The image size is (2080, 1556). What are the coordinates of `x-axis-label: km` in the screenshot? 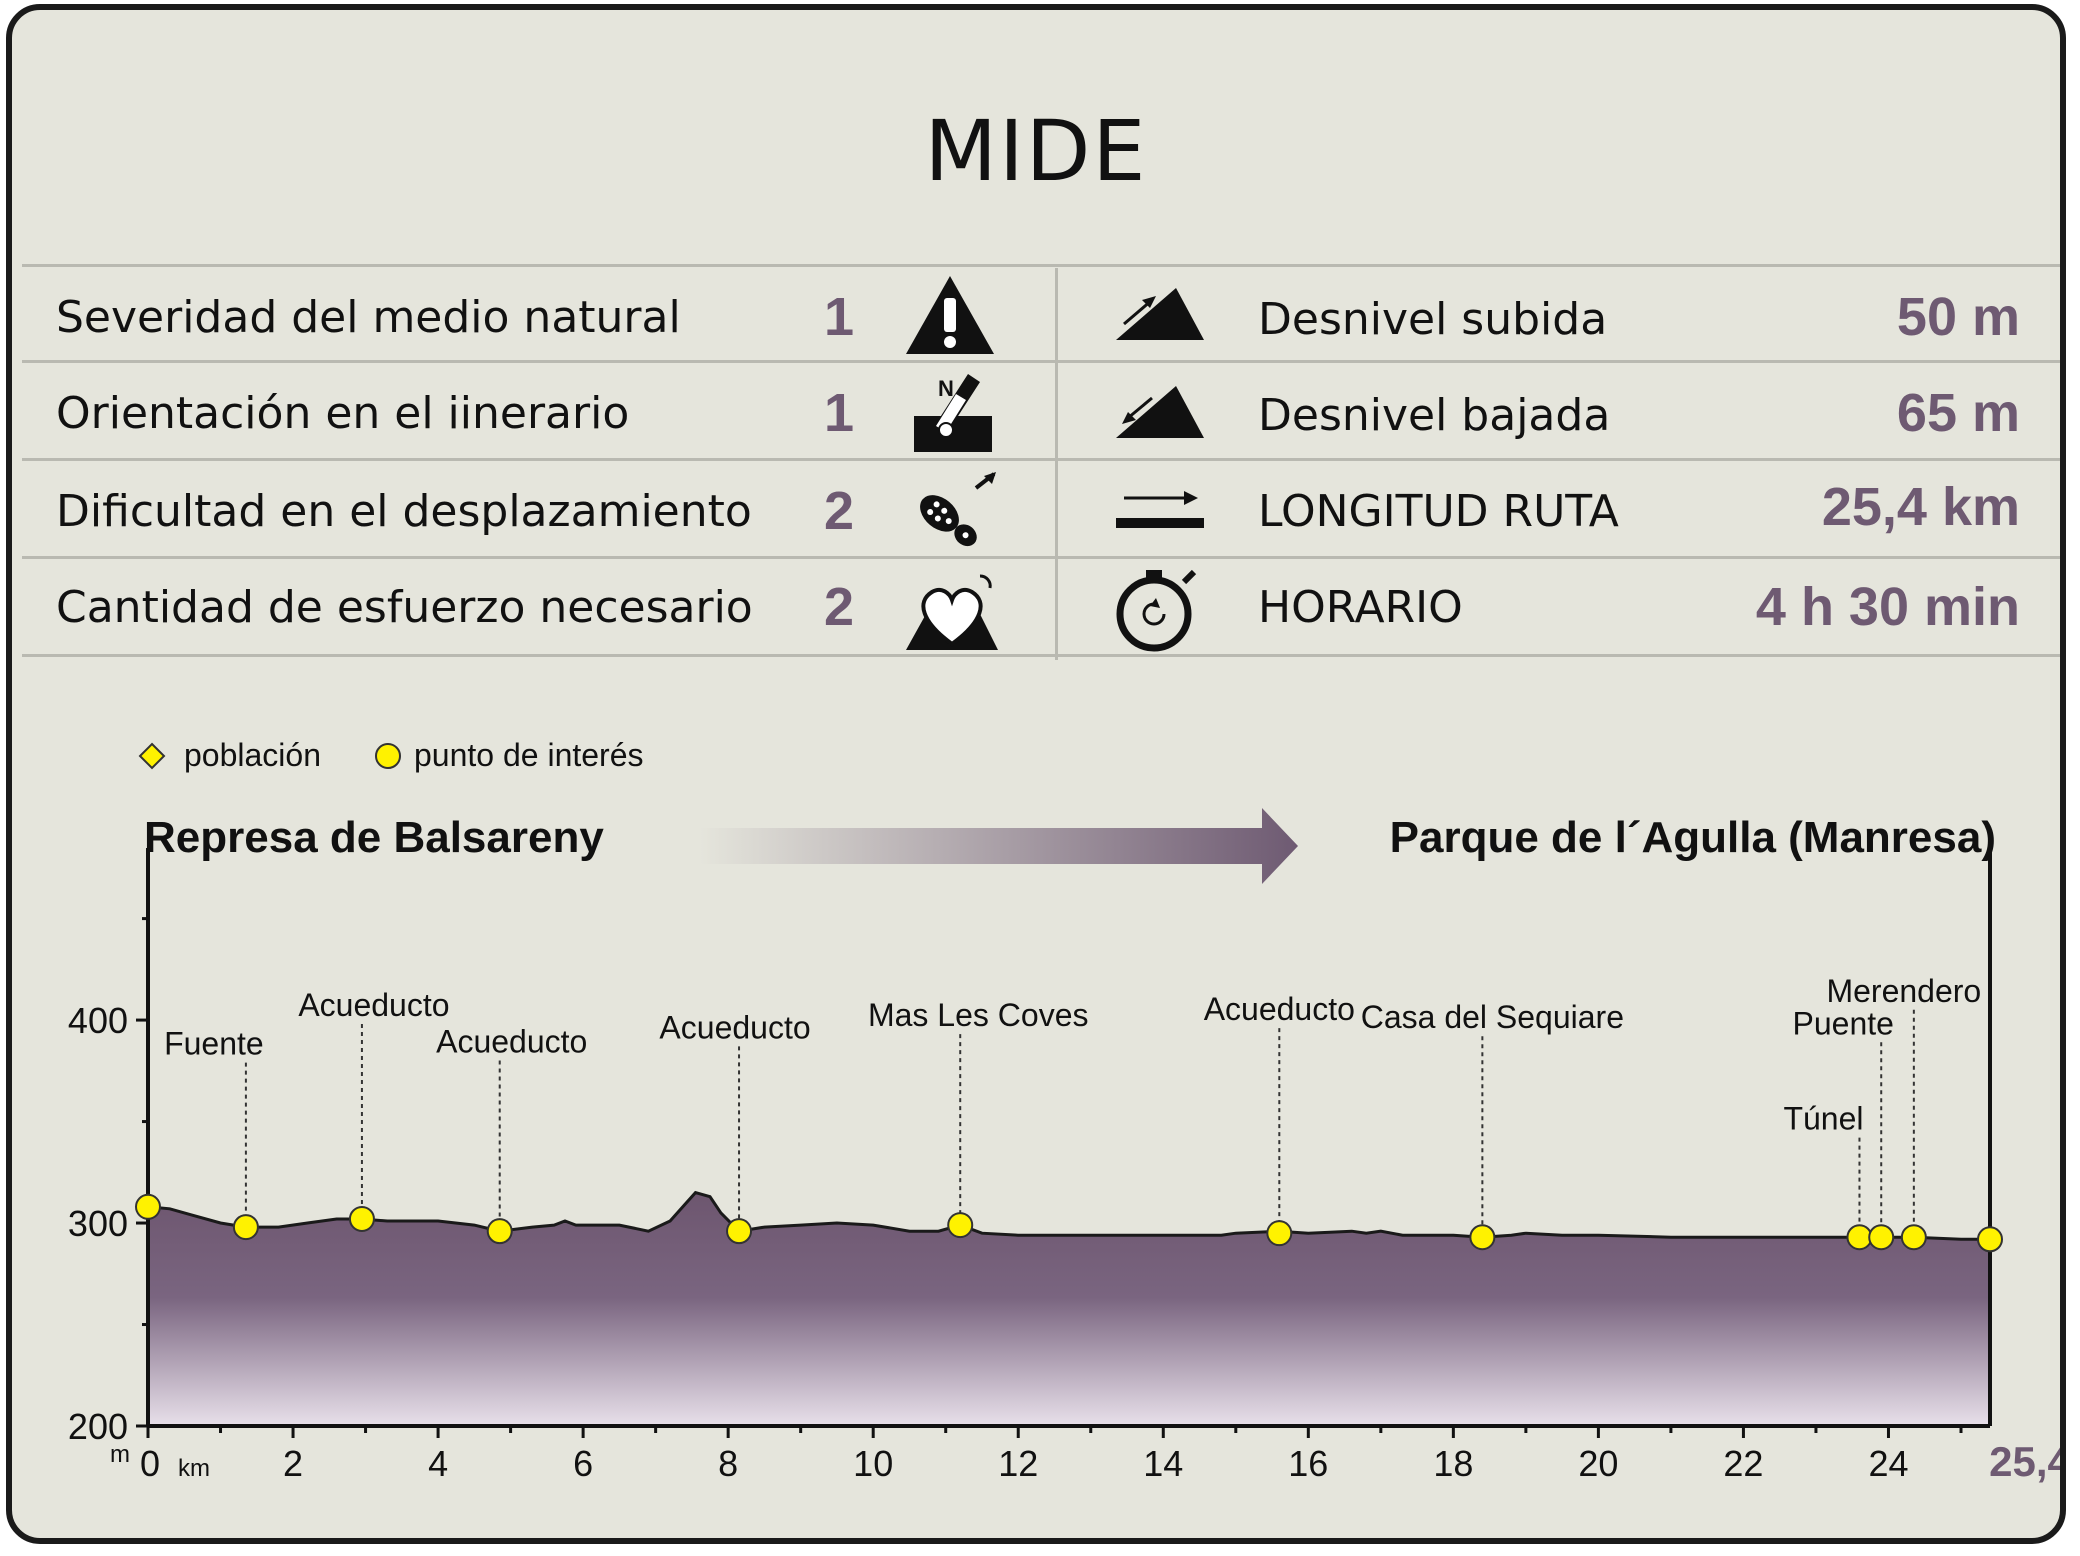 It's located at (194, 1468).